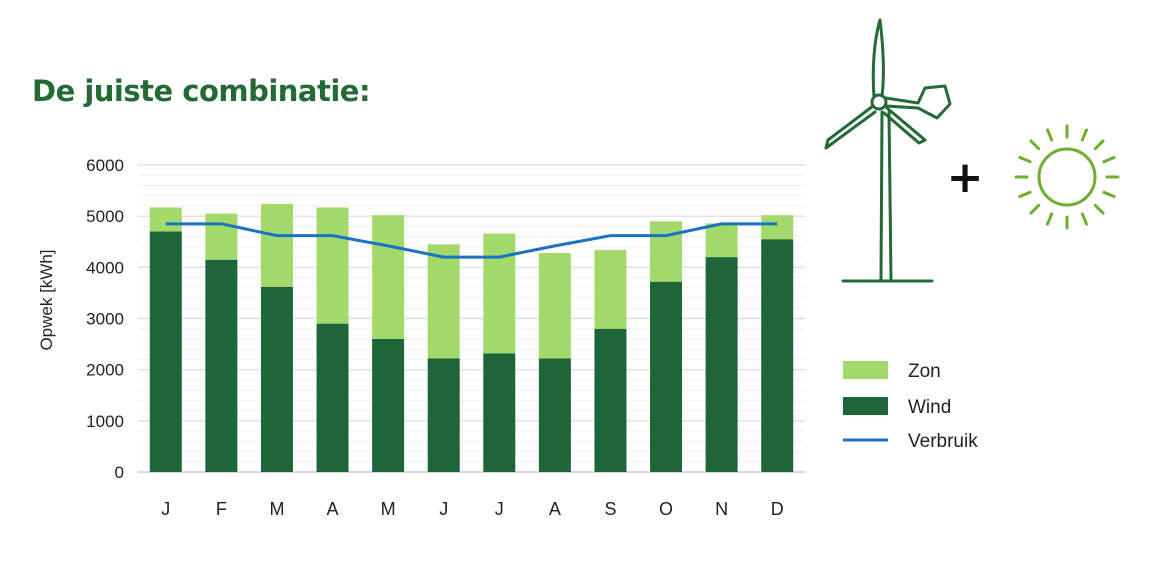  What do you see at coordinates (105, 267) in the screenshot?
I see `y-tick-label: 4000` at bounding box center [105, 267].